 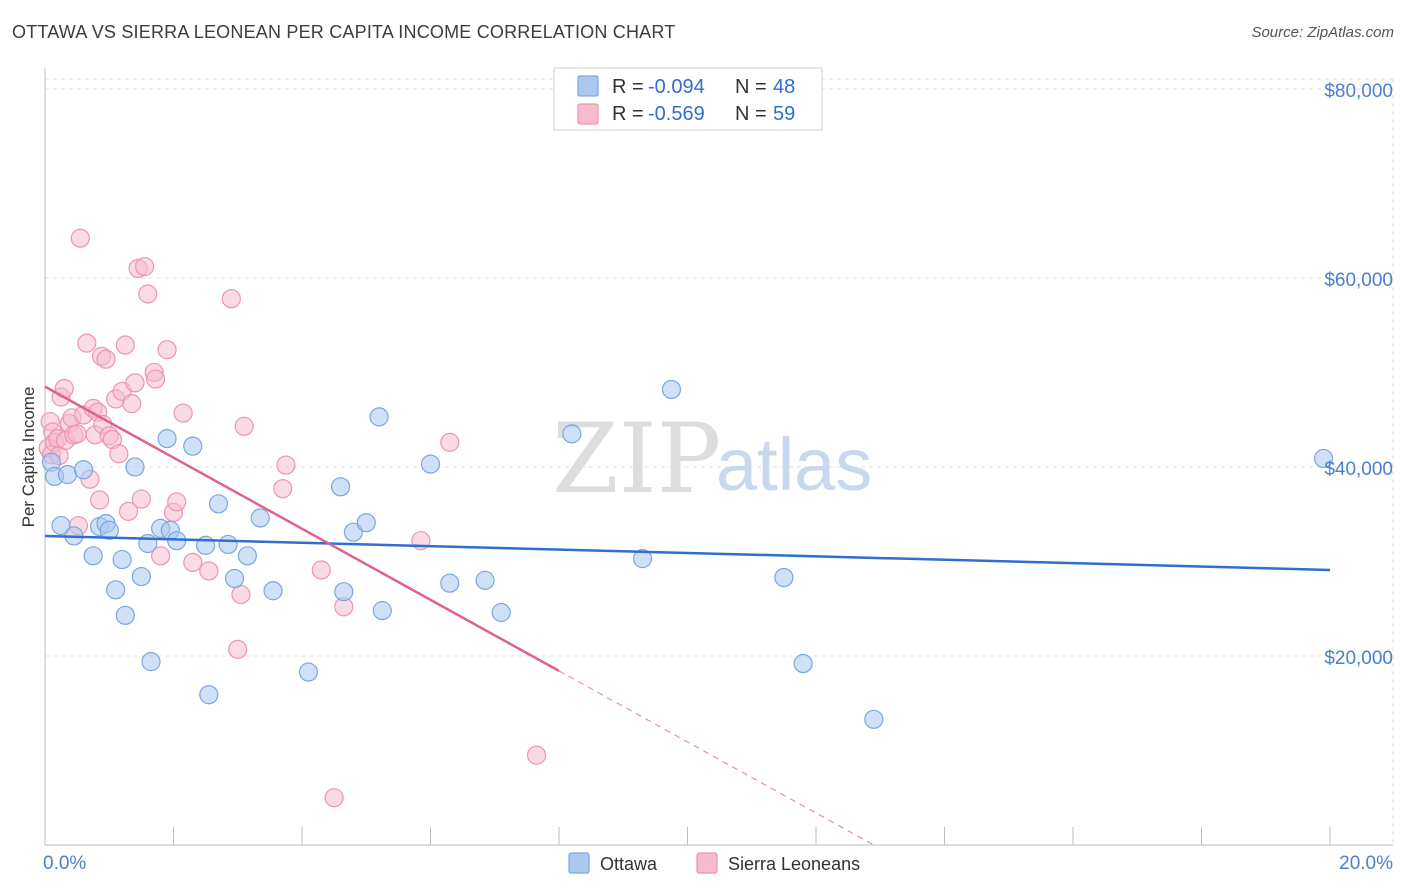 What do you see at coordinates (1358, 91) in the screenshot?
I see `y-tick-label: $80,000` at bounding box center [1358, 91].